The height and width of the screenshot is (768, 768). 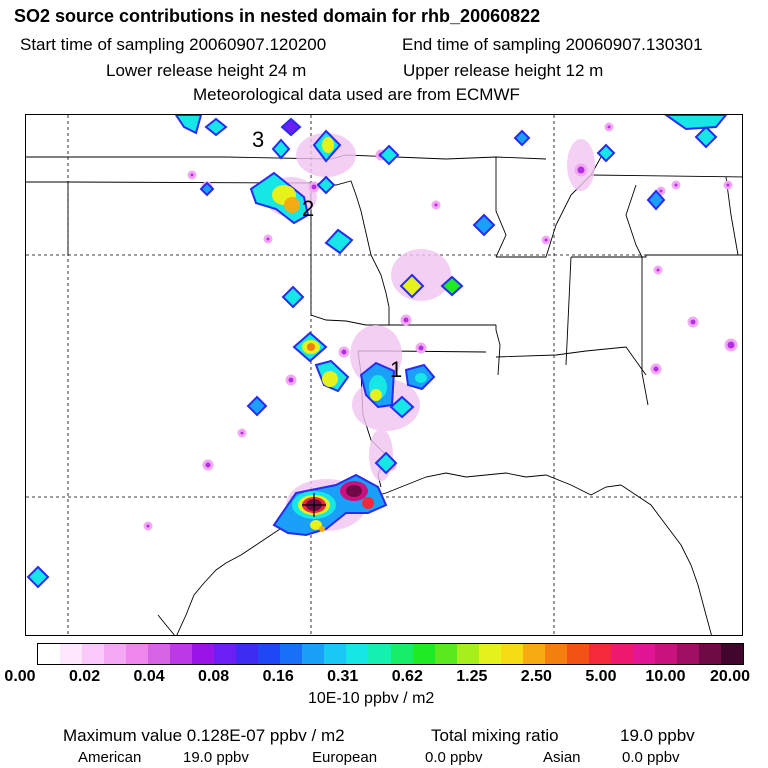 I want to click on colorbar-tick-label: 0.02, so click(x=84, y=676).